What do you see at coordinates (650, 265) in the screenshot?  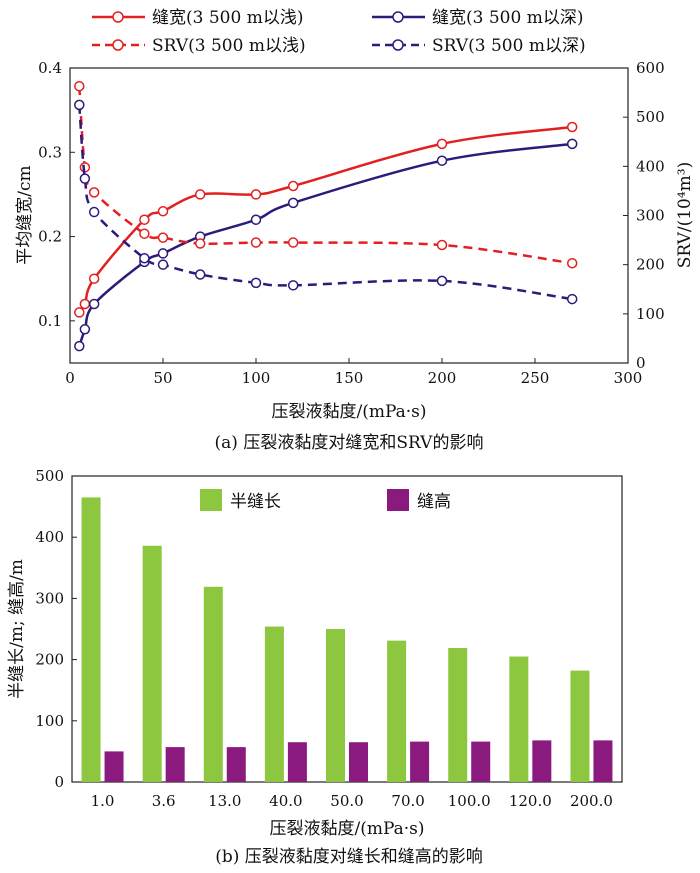 I see `y-right-tick-label: 200` at bounding box center [650, 265].